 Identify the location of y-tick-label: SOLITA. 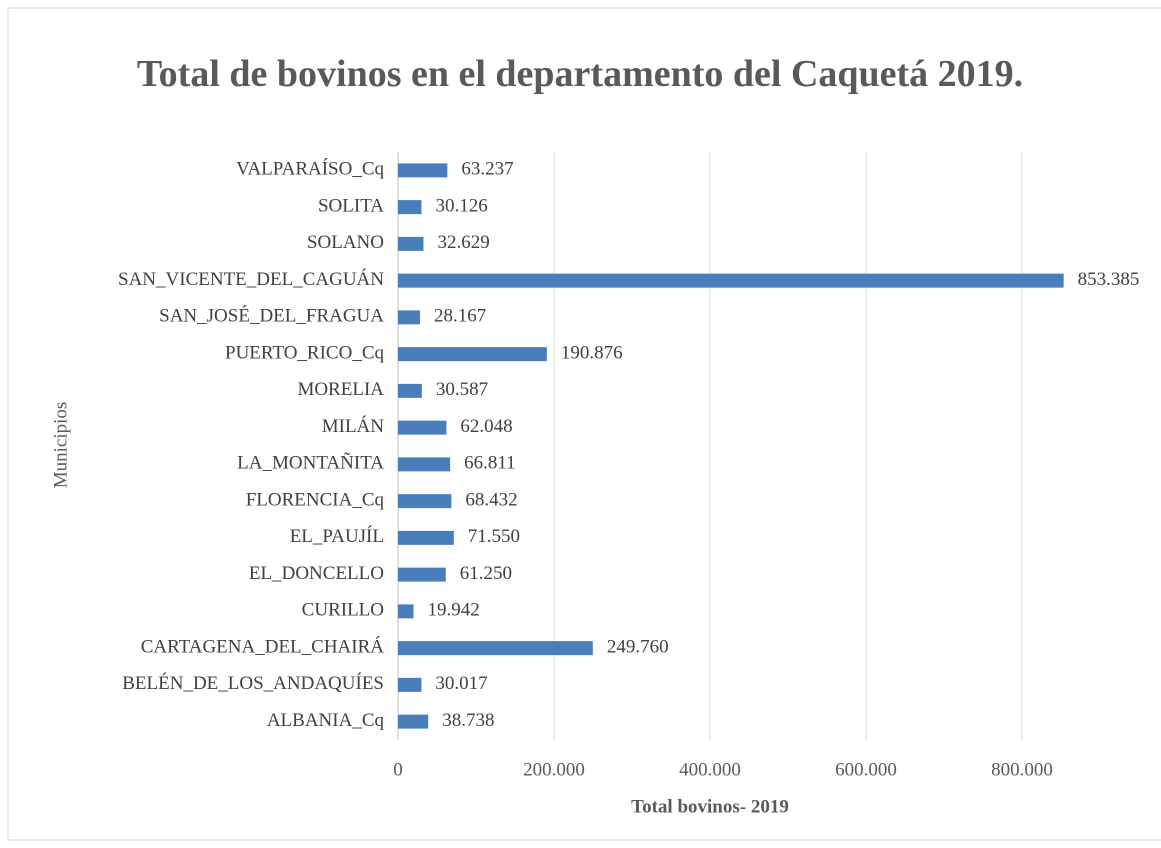
(351, 205).